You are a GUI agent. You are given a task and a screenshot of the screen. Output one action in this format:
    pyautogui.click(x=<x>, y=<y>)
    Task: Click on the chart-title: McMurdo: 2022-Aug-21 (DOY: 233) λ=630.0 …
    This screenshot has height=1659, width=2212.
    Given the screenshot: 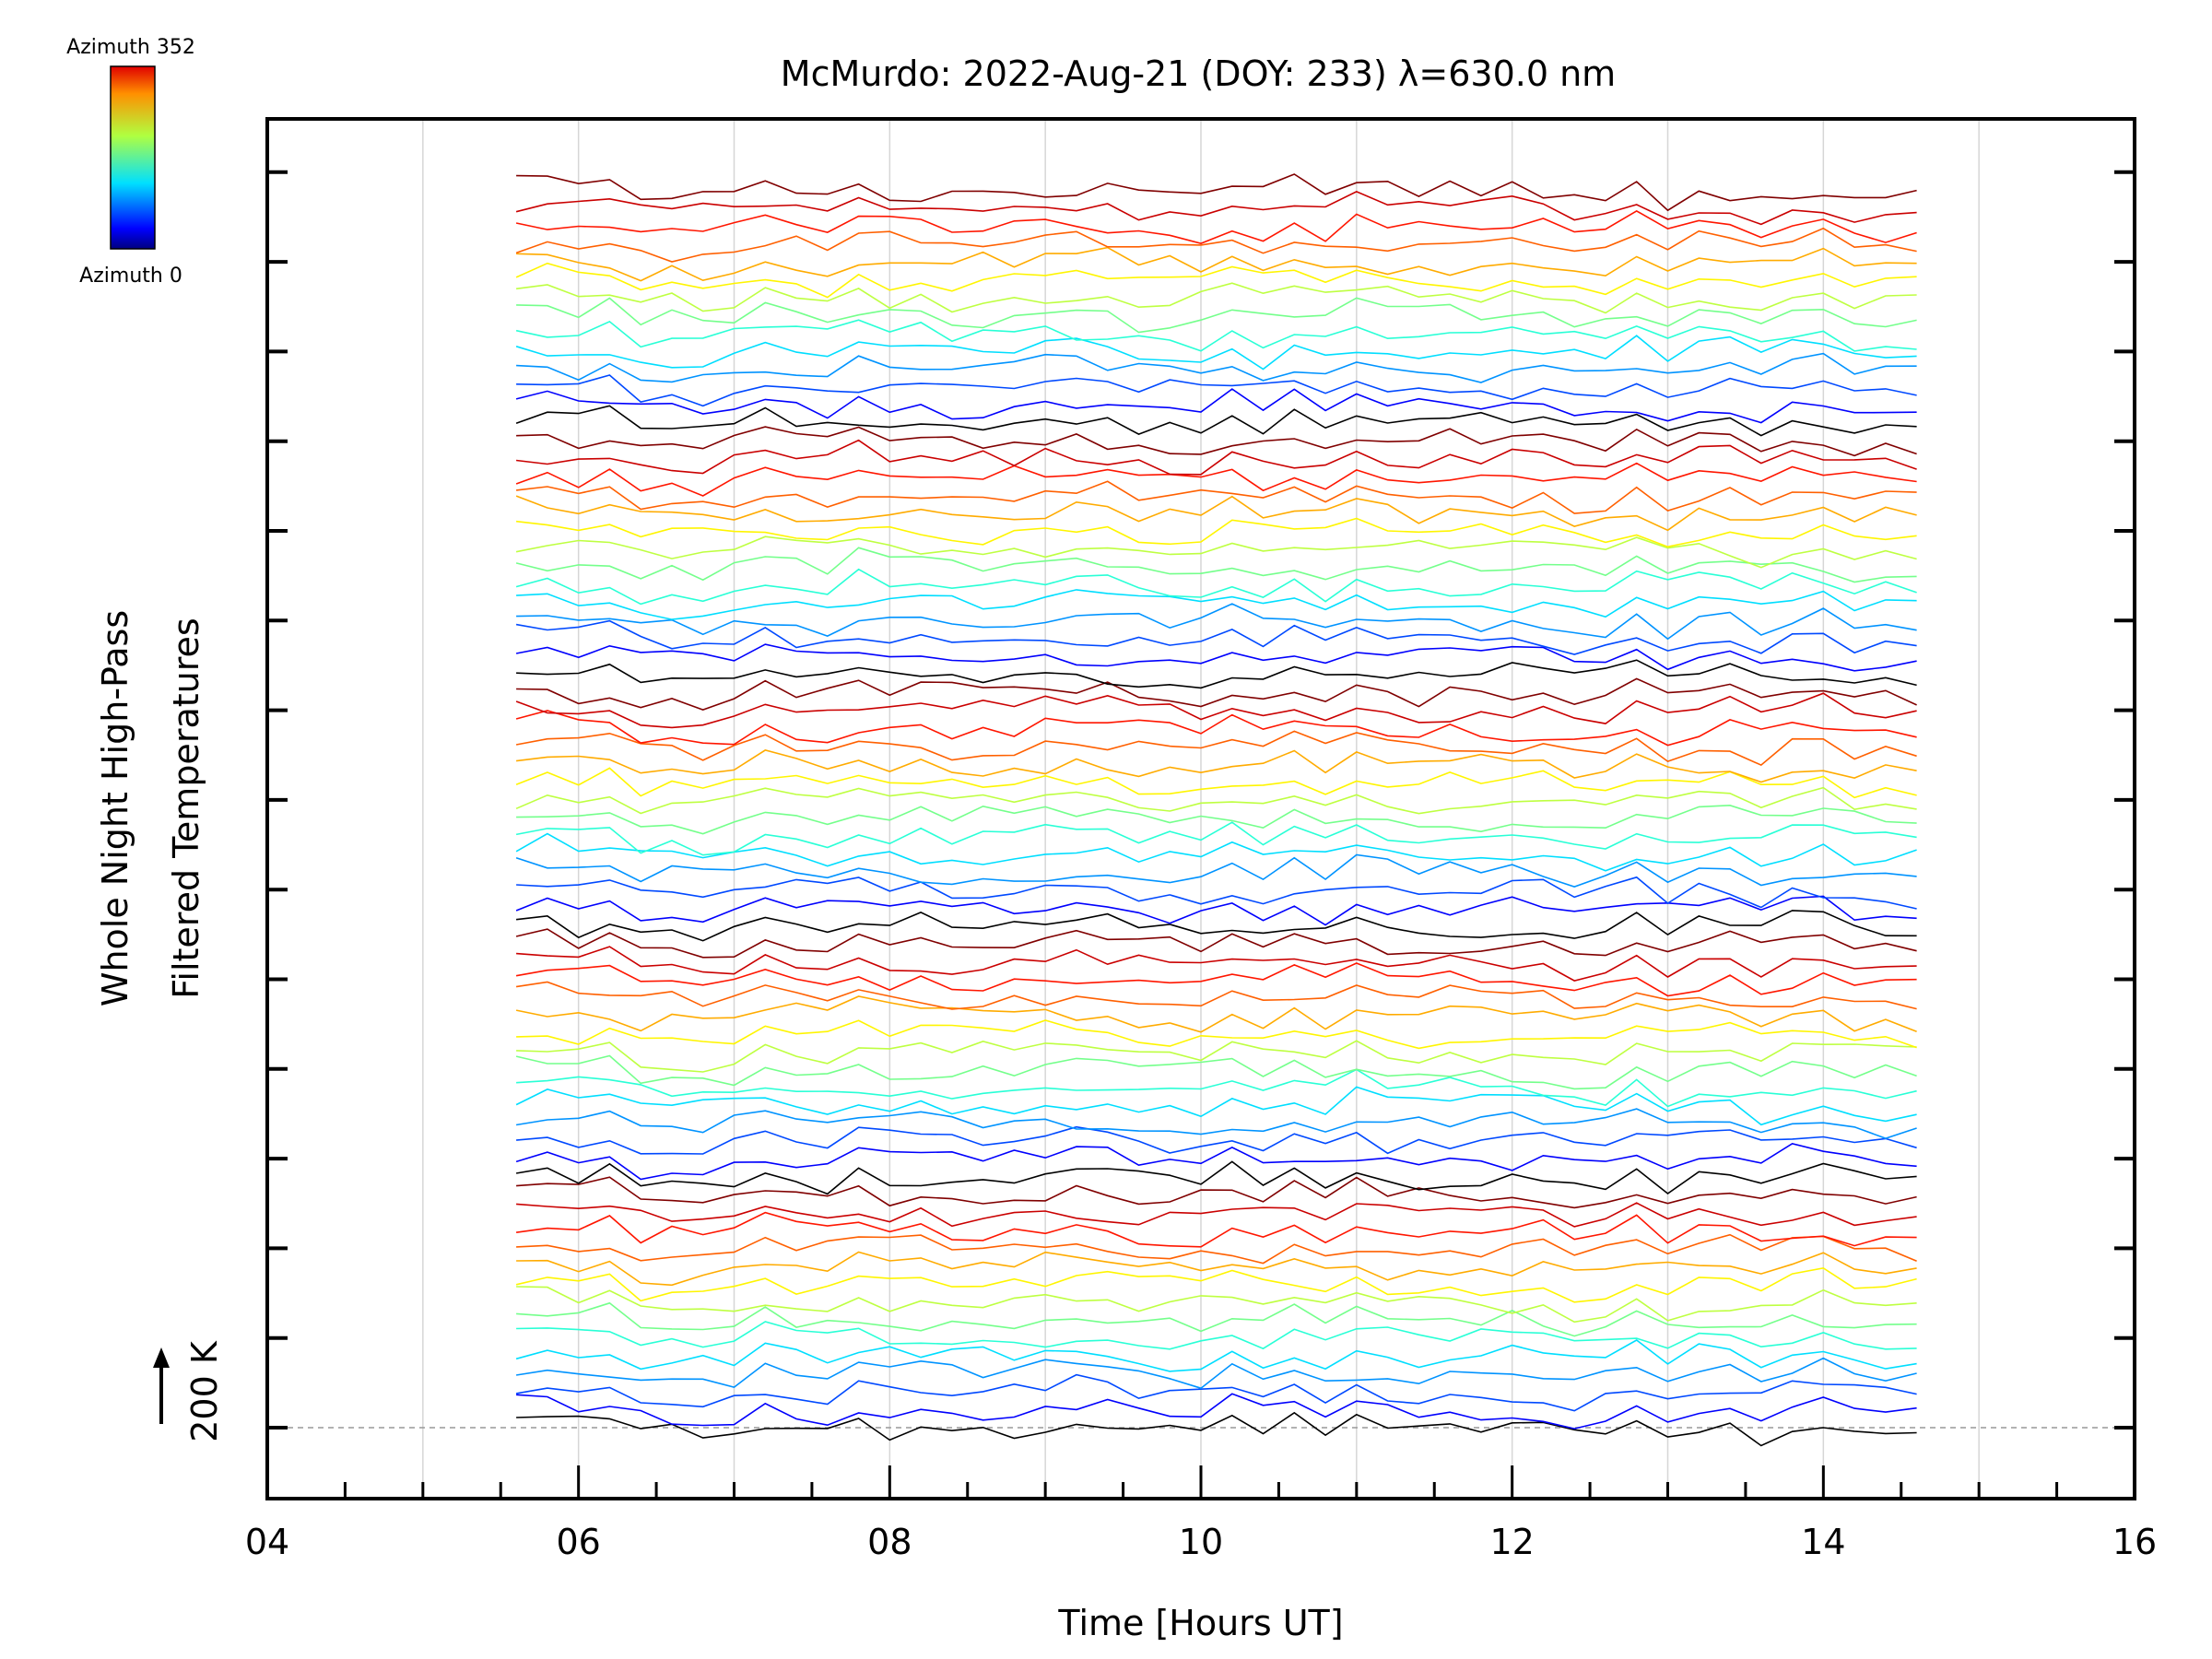 What is the action you would take?
    pyautogui.click(x=1198, y=73)
    